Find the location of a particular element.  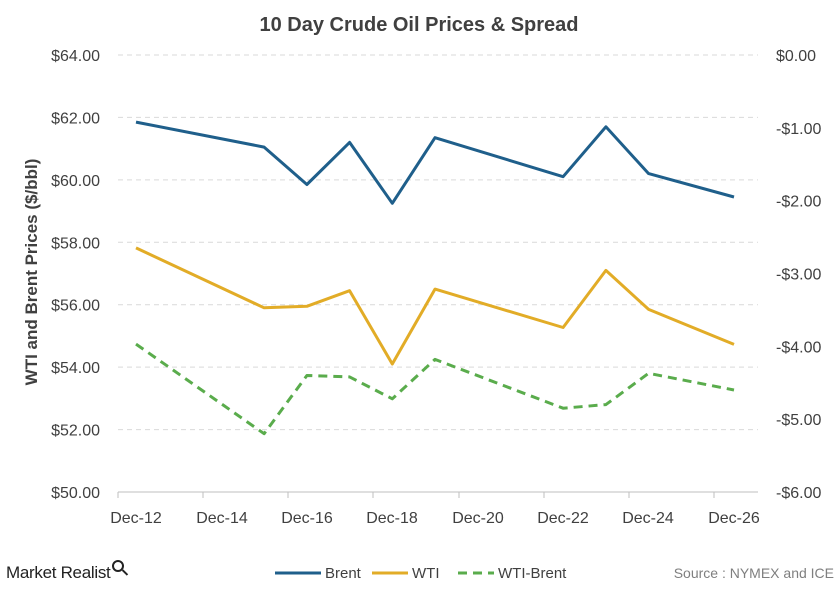

x-tick-label: Dec-18 is located at coordinates (392, 518).